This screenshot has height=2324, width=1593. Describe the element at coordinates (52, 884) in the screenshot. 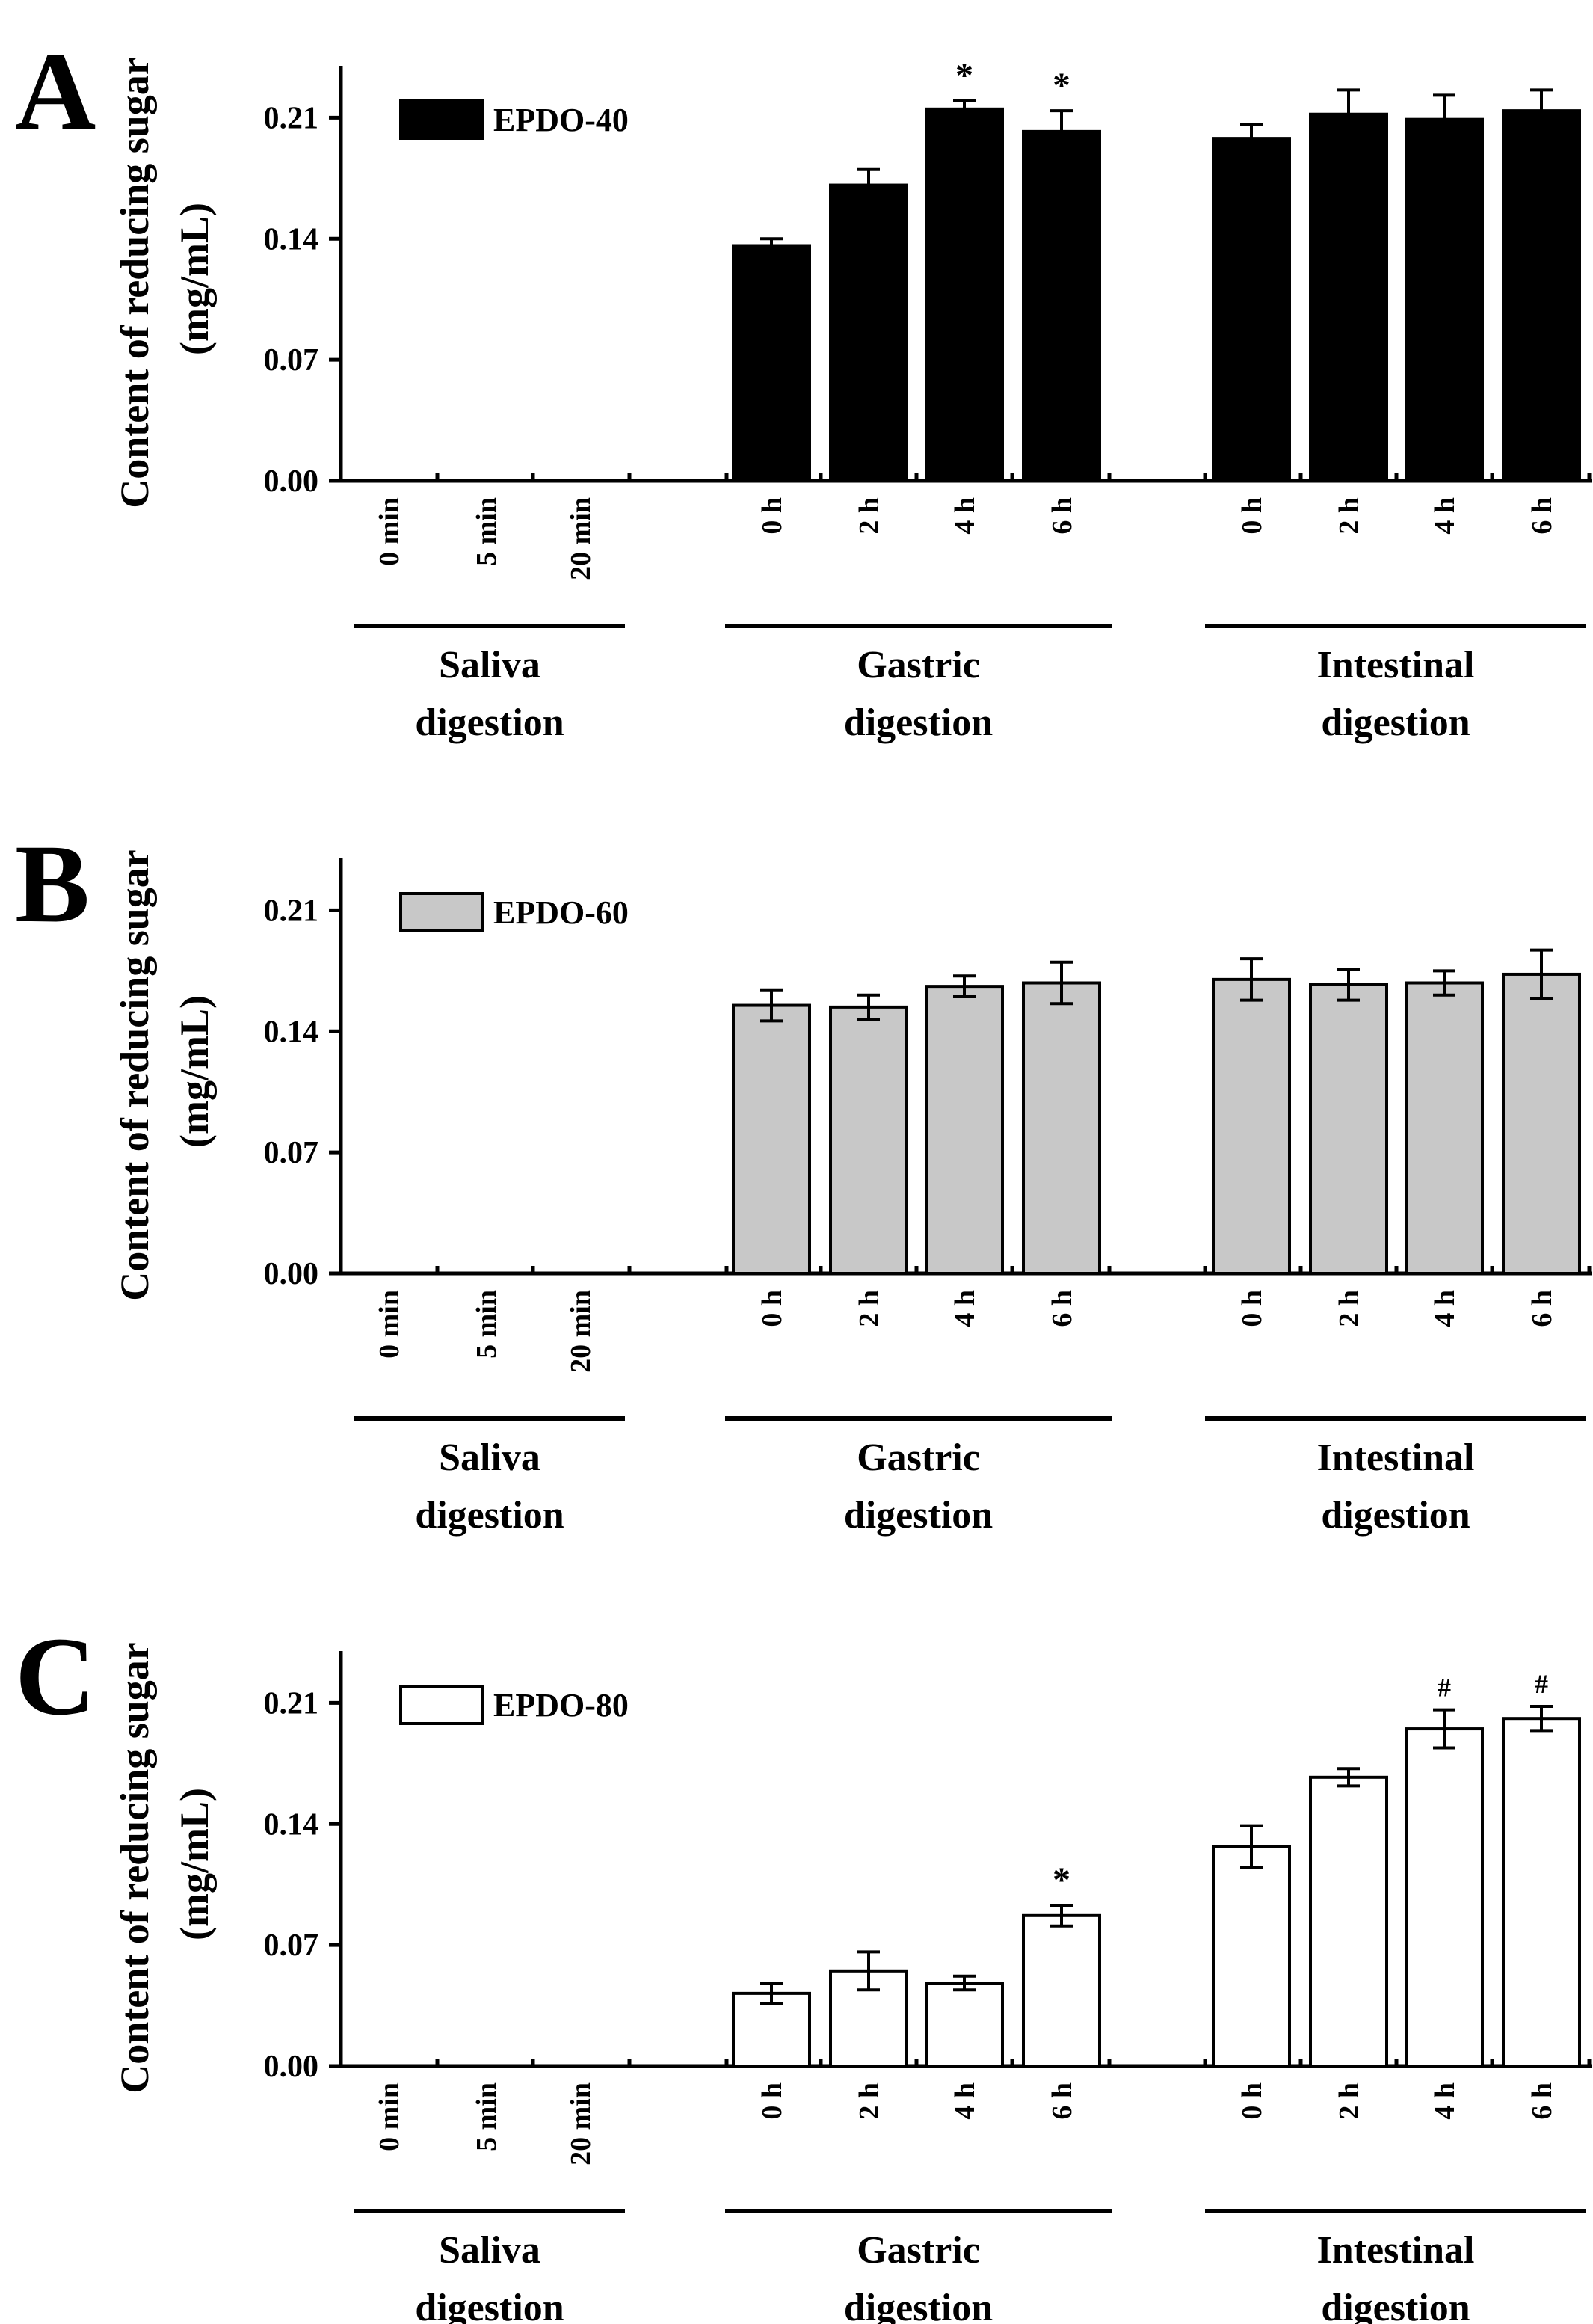

I see `panel-letter: B` at that location.